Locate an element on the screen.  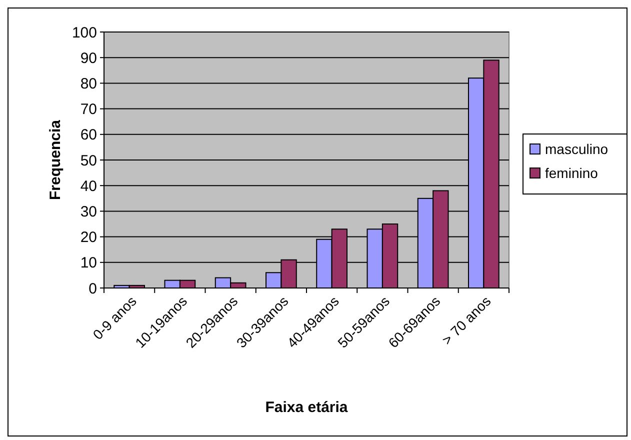
y-tick-label: 60 is located at coordinates (88, 135).